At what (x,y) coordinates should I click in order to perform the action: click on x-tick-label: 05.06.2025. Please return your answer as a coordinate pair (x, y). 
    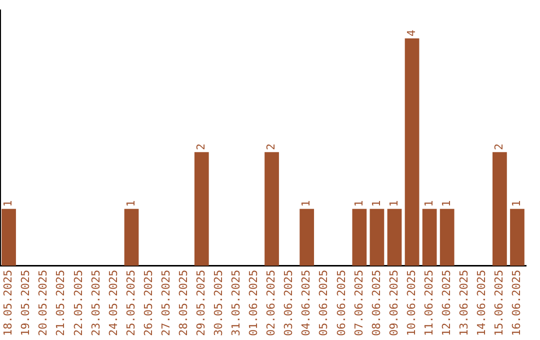
    Looking at the image, I should click on (323, 303).